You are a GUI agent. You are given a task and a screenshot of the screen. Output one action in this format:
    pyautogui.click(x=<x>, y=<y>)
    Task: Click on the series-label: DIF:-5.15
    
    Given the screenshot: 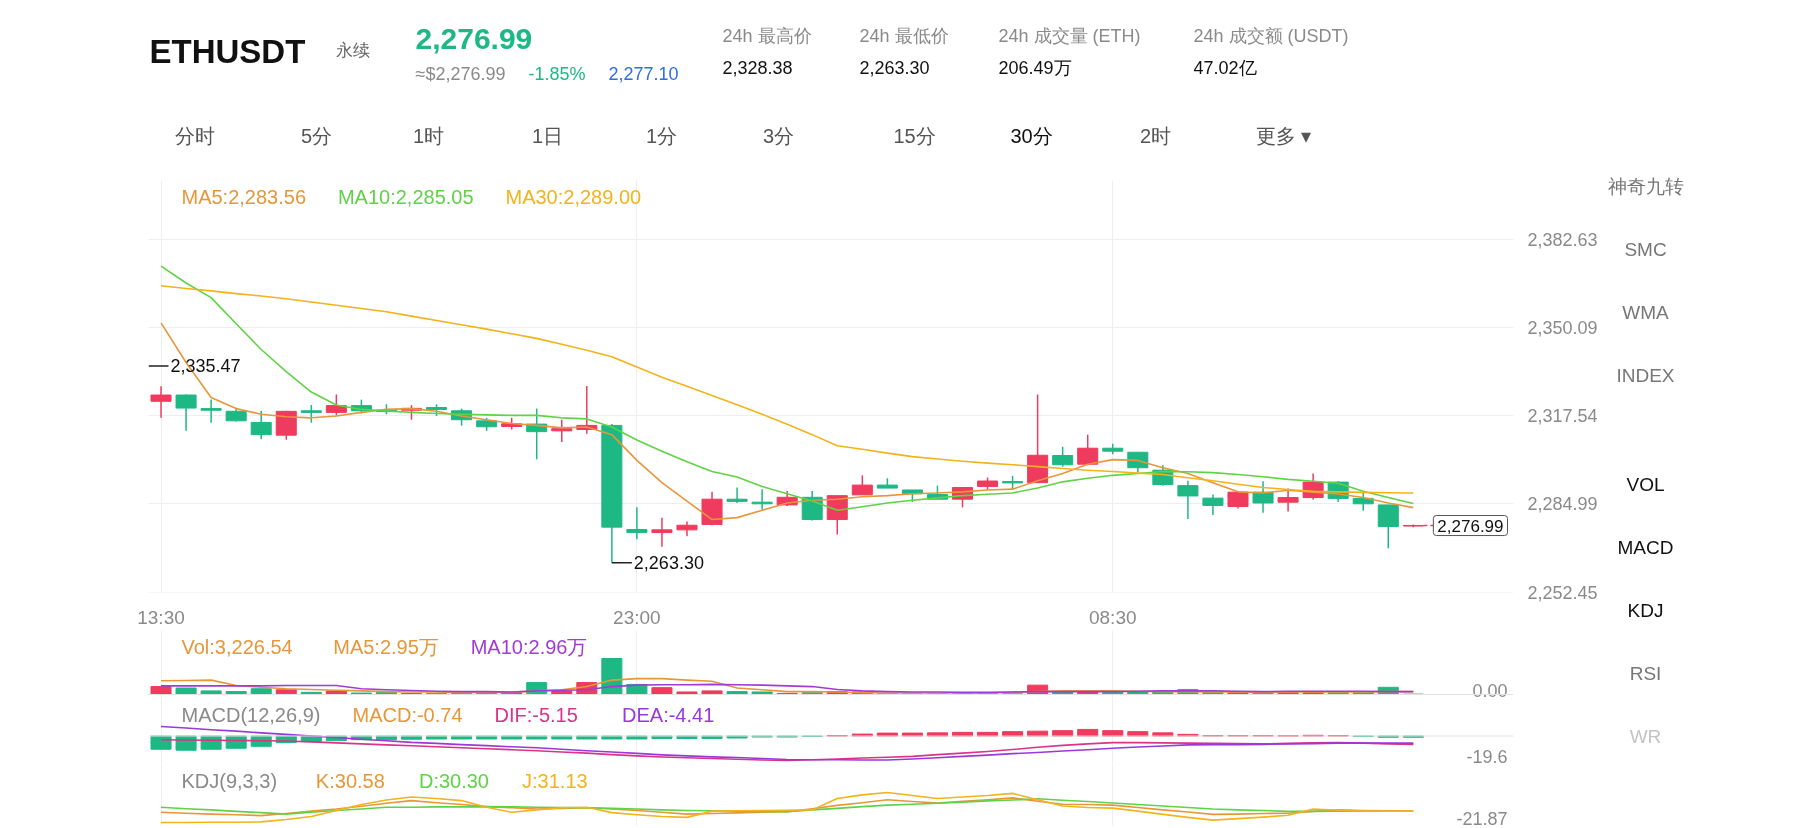 What is the action you would take?
    pyautogui.click(x=536, y=714)
    